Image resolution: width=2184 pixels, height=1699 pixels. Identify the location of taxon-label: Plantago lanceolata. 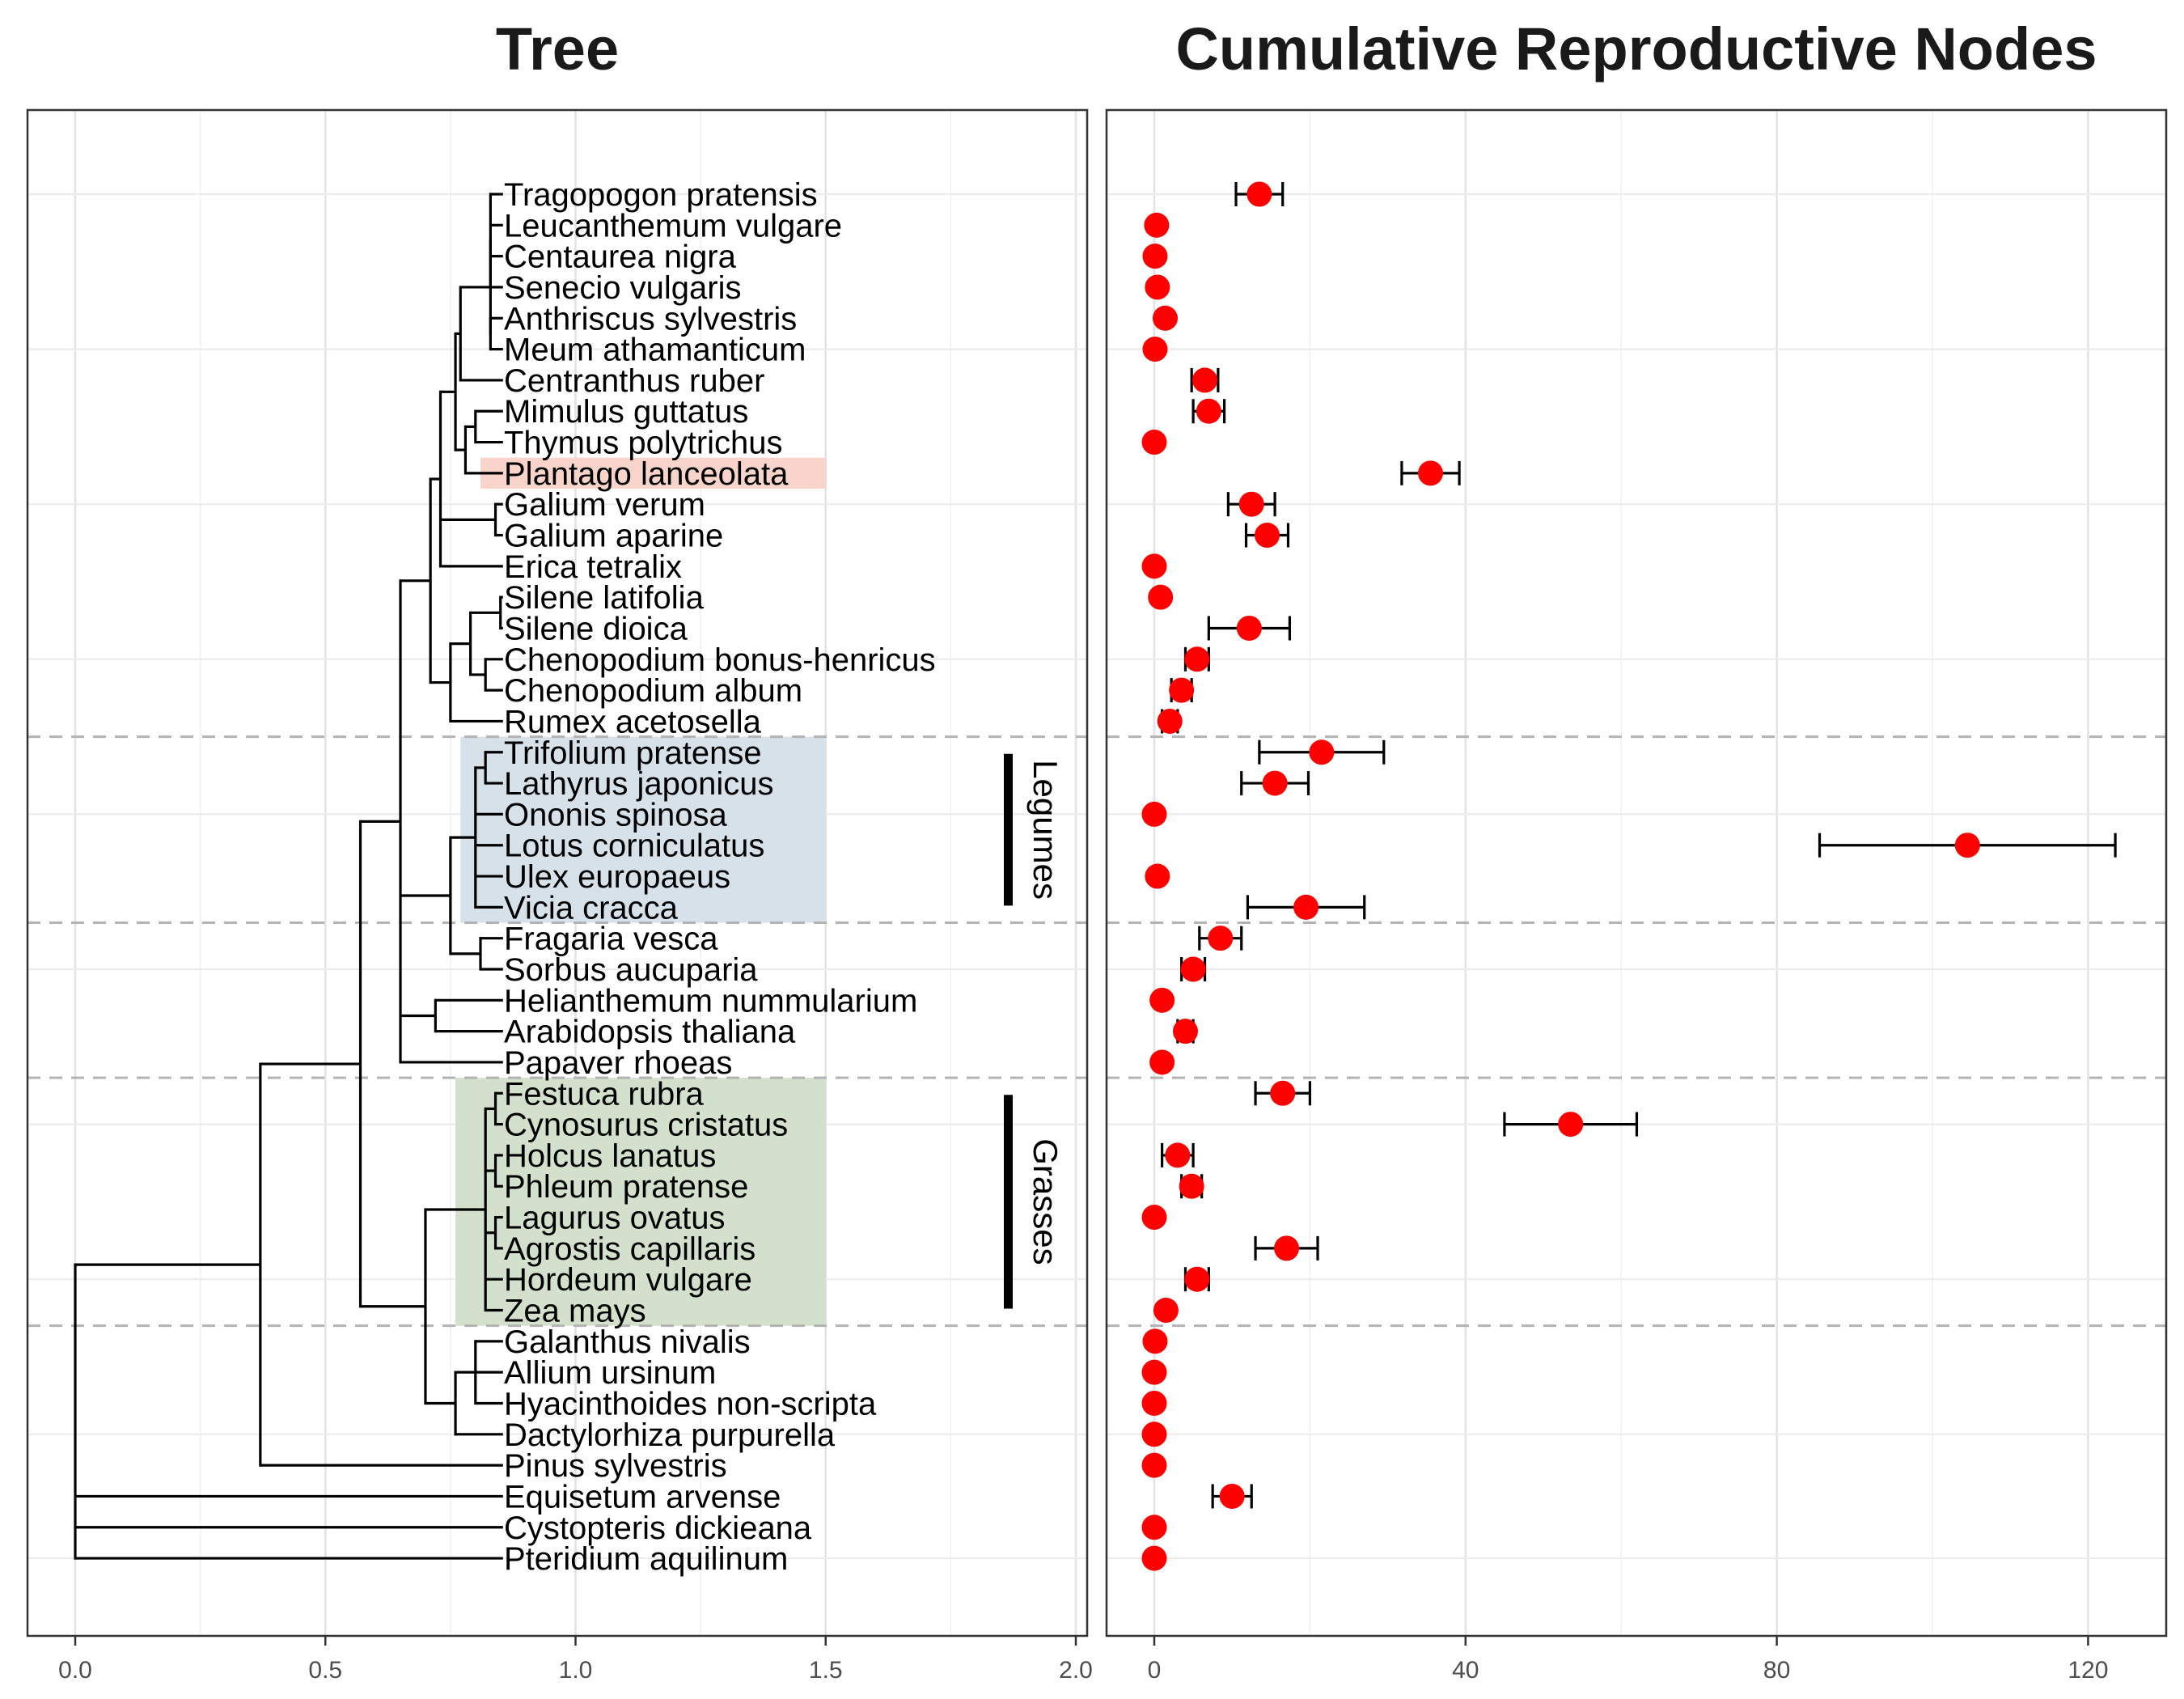
(647, 474).